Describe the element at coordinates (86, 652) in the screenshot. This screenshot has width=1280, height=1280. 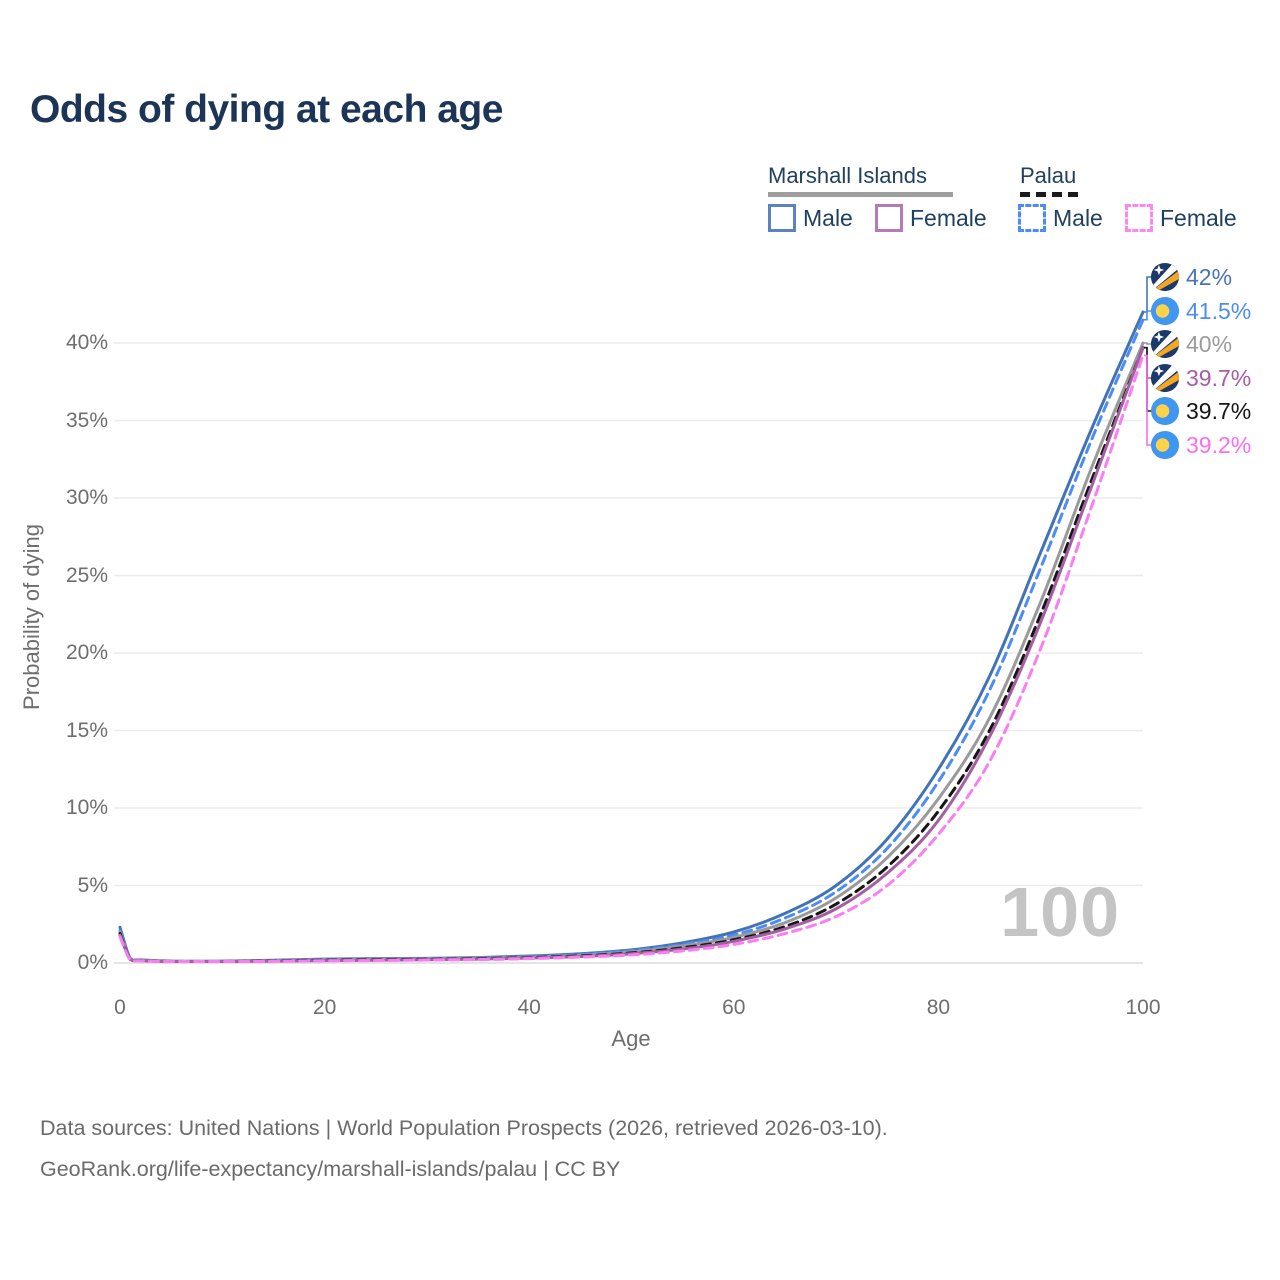
I see `y-tick-label: 20%` at that location.